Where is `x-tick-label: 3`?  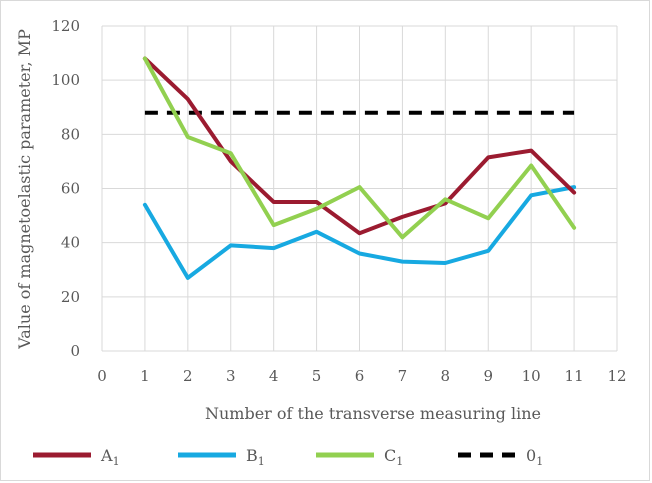
x-tick-label: 3 is located at coordinates (231, 376).